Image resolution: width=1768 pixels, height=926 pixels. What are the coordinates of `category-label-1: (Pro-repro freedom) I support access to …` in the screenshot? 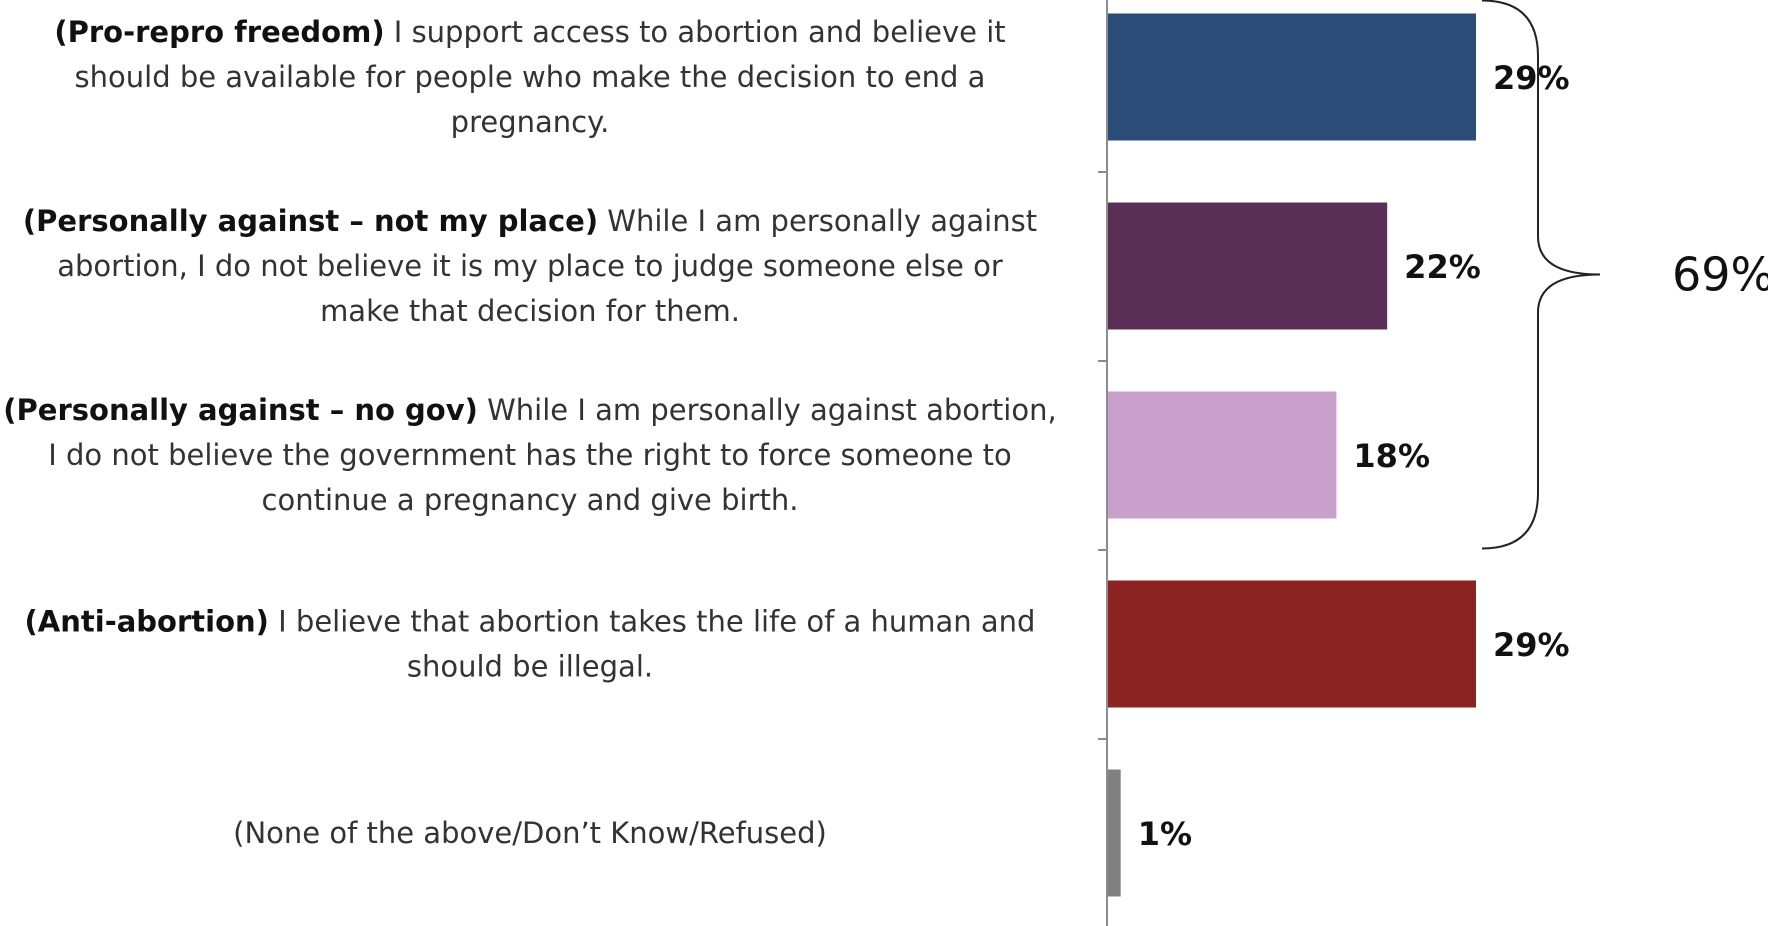 It's located at (529, 77).